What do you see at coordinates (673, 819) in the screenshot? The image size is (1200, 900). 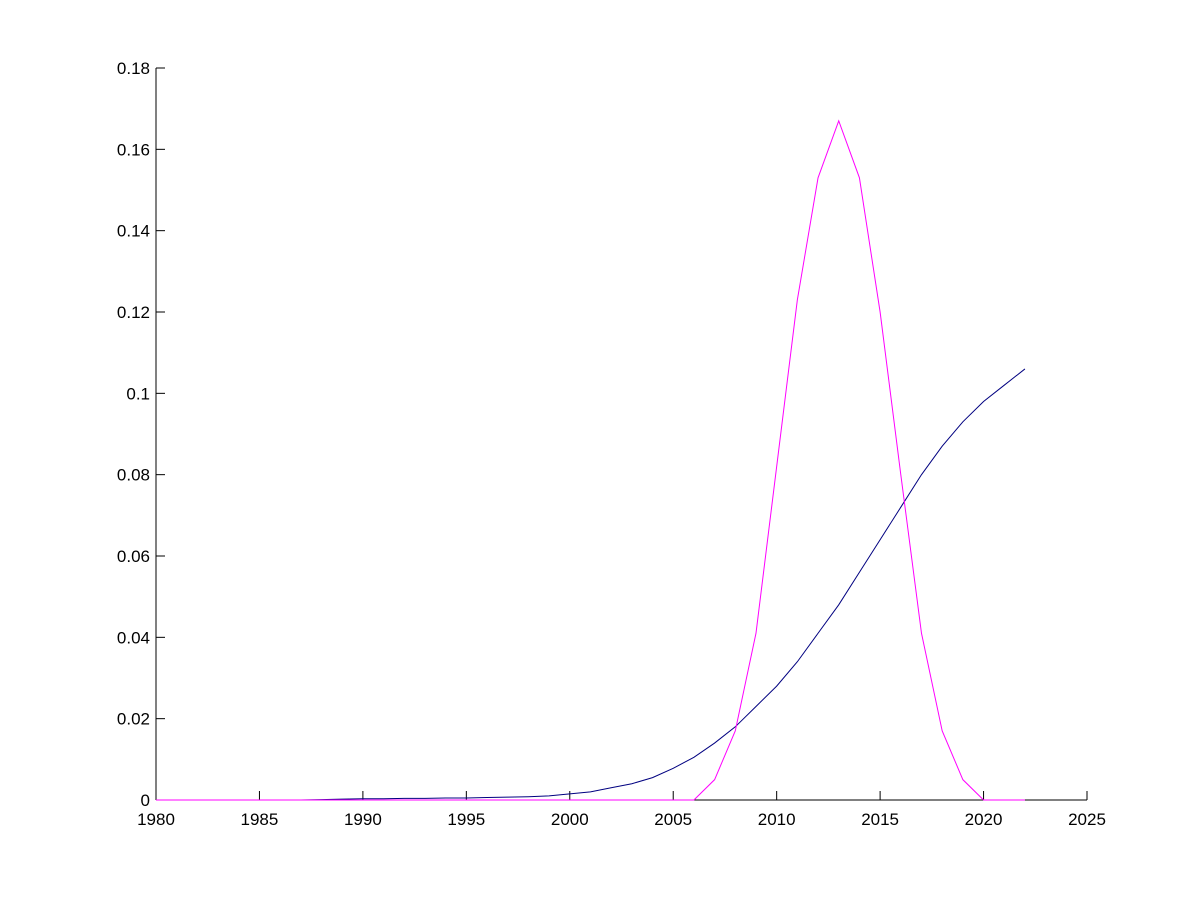 I see `x-tick-label: 2005` at bounding box center [673, 819].